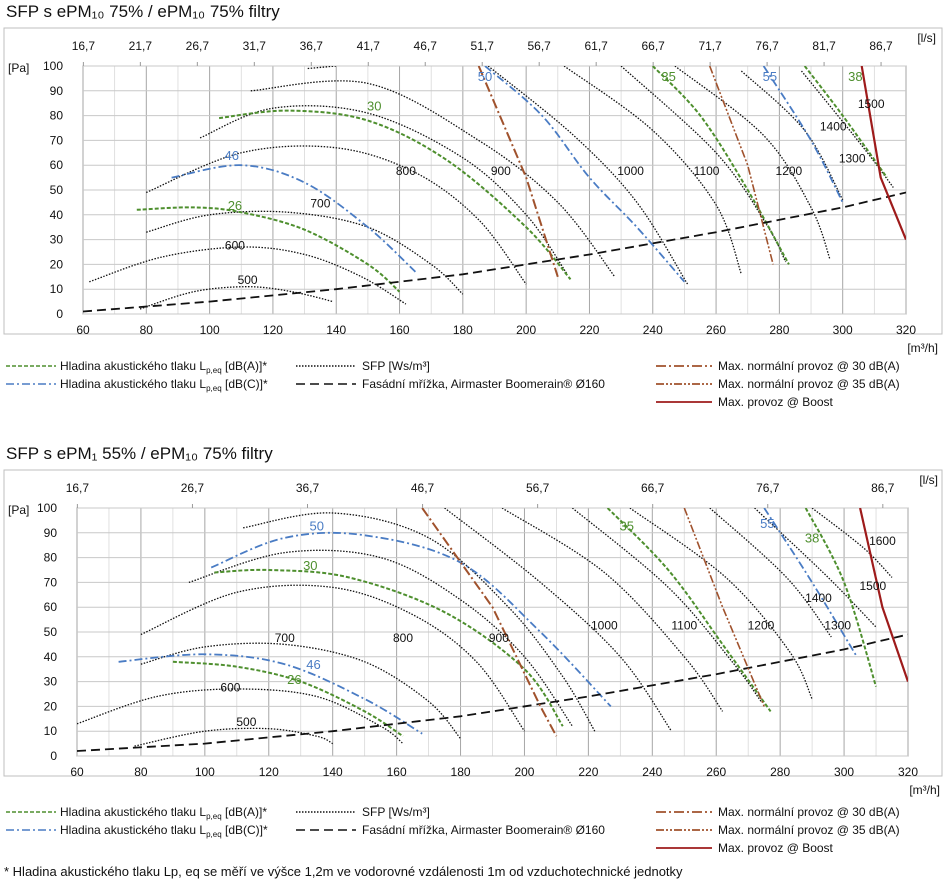  I want to click on sfp-value-label: 1600, so click(882, 541).